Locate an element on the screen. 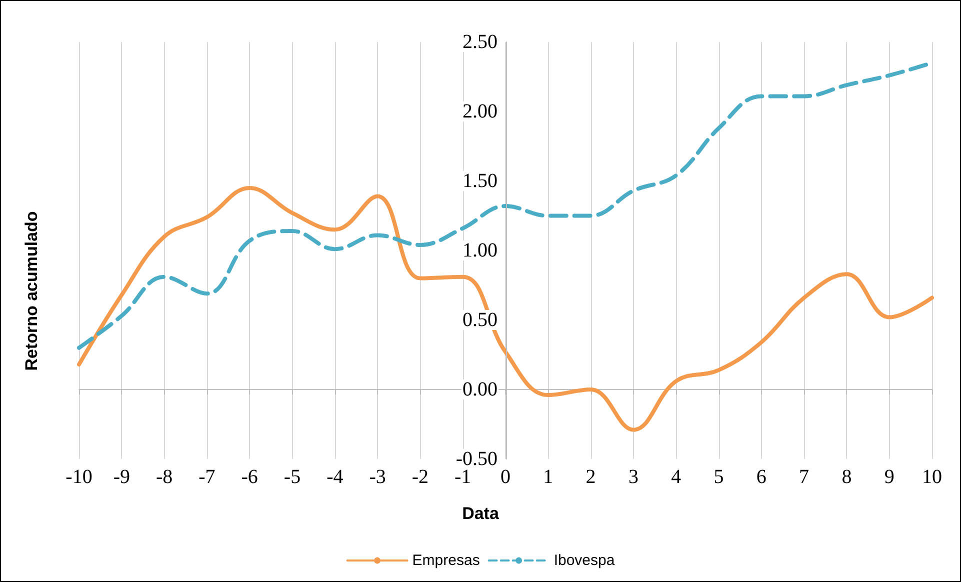 The width and height of the screenshot is (961, 582). x-tick-label: -8 is located at coordinates (164, 477).